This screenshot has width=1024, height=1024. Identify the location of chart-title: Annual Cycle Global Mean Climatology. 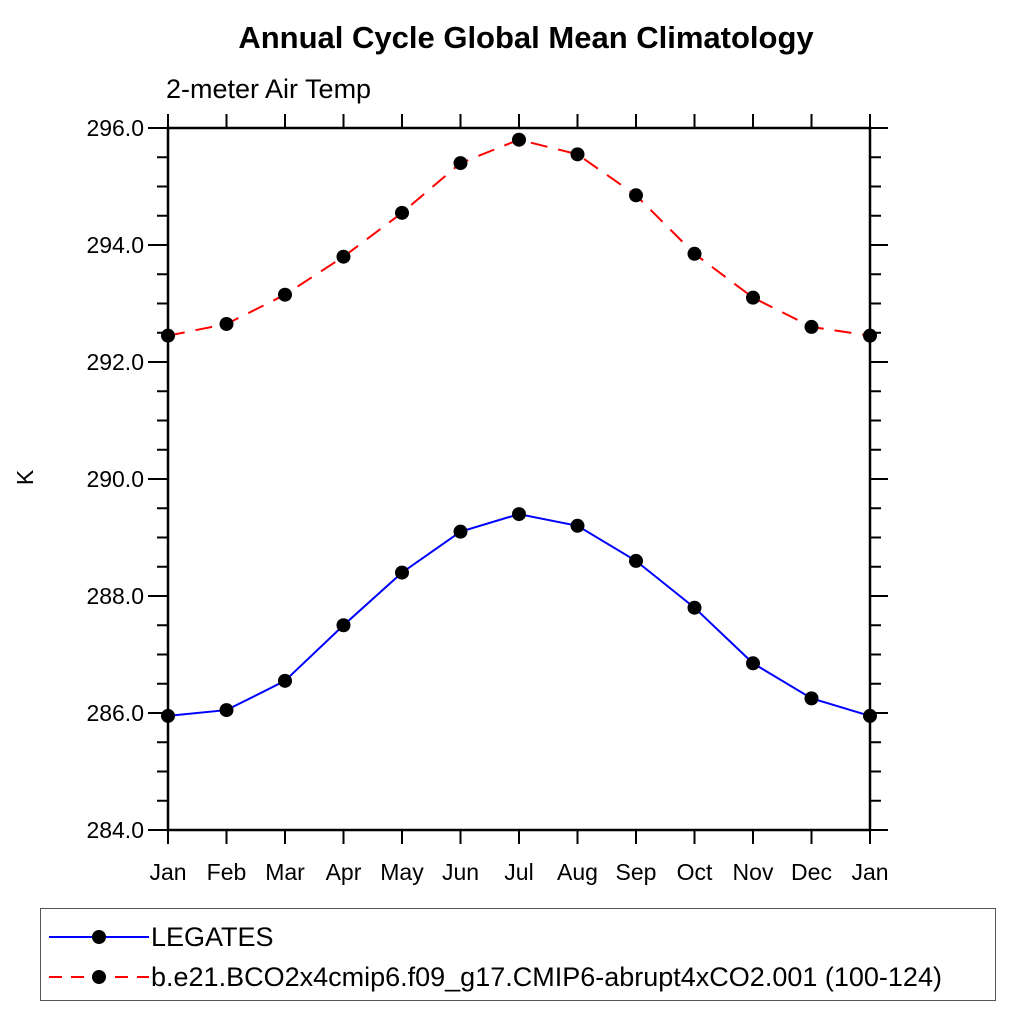
(526, 37).